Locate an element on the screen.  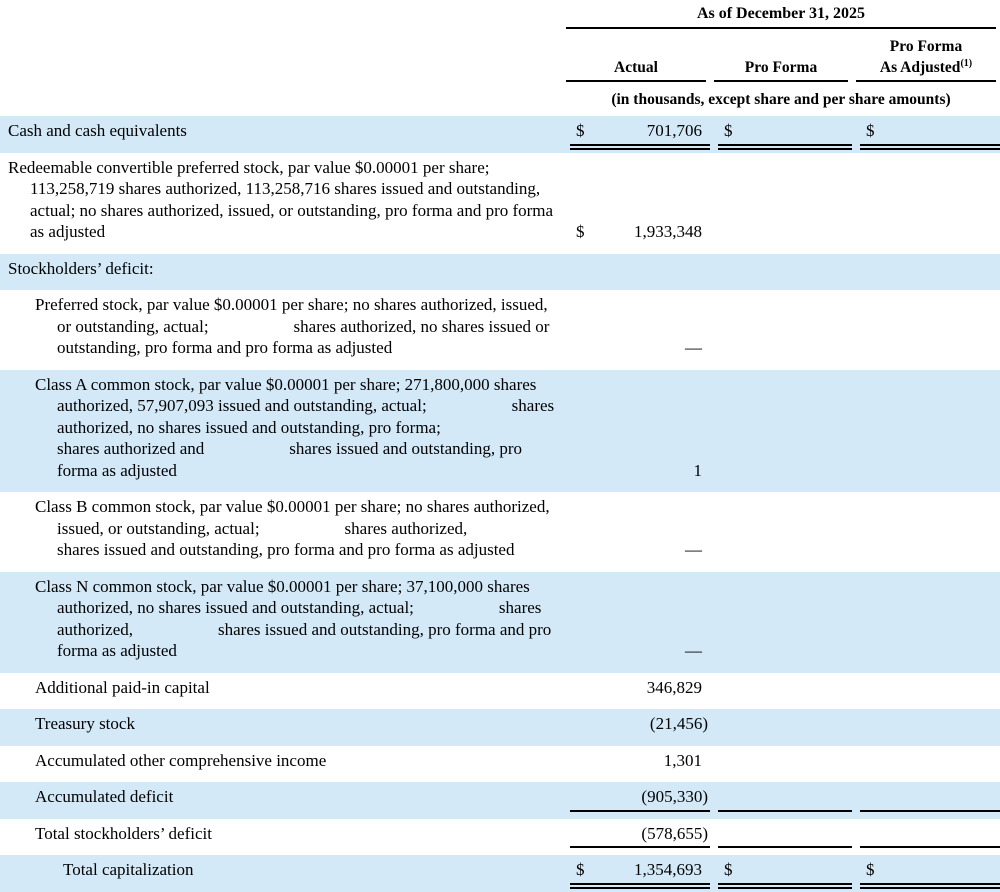
table-row: Total capitalization $1,354,693 $ $ is located at coordinates (500, 873).